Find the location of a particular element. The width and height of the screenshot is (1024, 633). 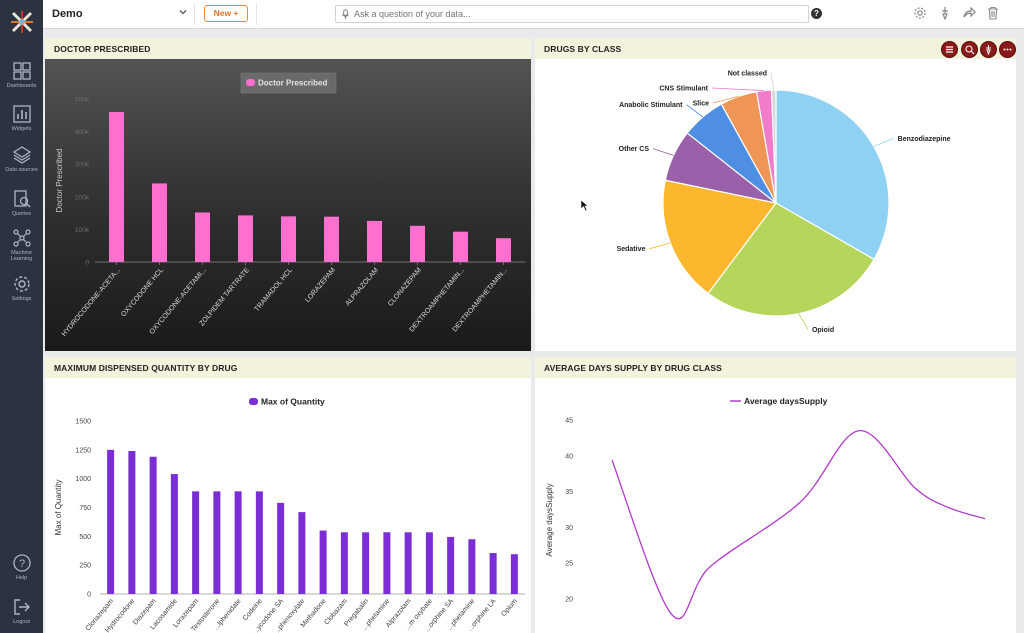

legend-box is located at coordinates (288, 83).